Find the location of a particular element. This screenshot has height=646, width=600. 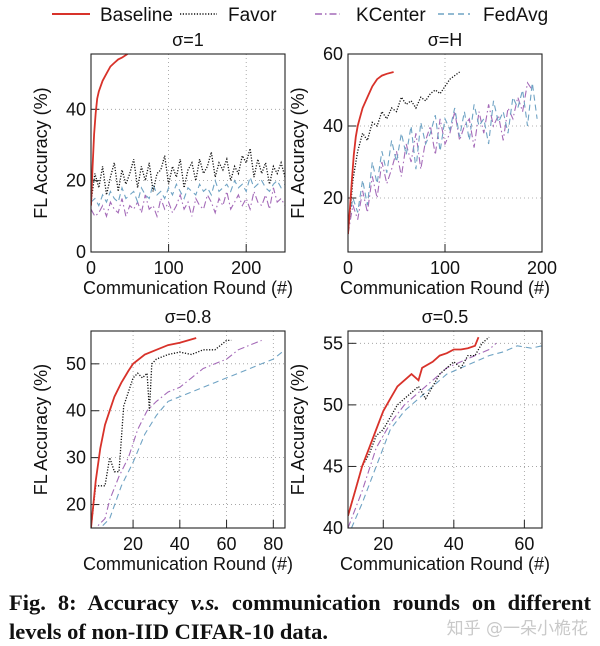

chart-title: σ=H is located at coordinates (445, 40).